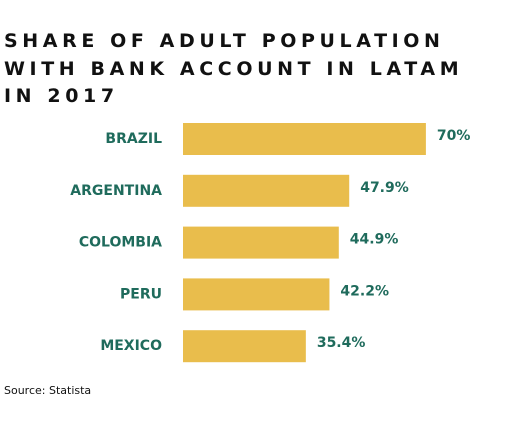 Image resolution: width=507 pixels, height=423 pixels. Describe the element at coordinates (384, 188) in the screenshot. I see `value-label: 47.9%` at that location.